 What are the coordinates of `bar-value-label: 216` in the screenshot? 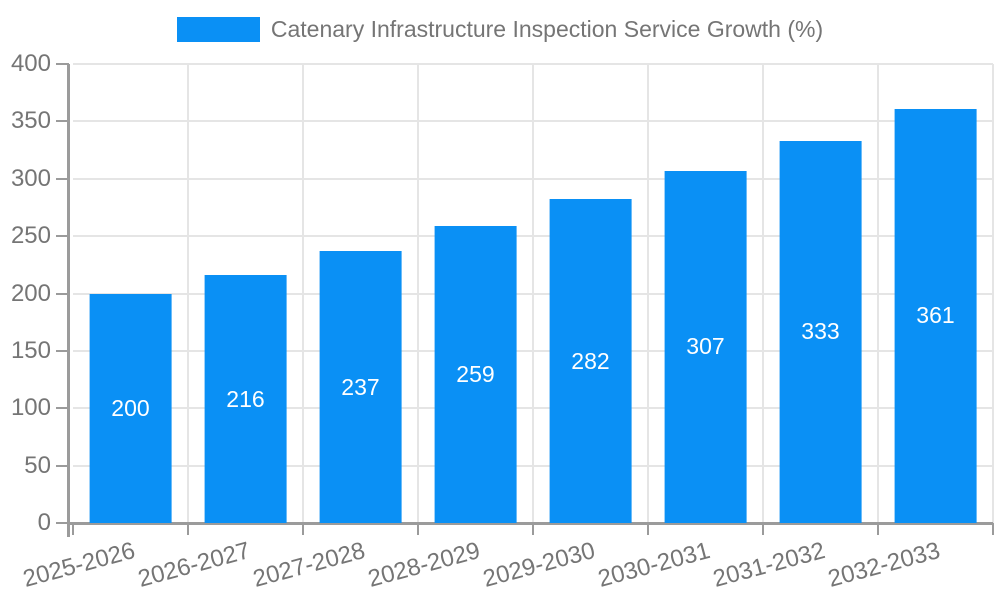 It's located at (245, 398).